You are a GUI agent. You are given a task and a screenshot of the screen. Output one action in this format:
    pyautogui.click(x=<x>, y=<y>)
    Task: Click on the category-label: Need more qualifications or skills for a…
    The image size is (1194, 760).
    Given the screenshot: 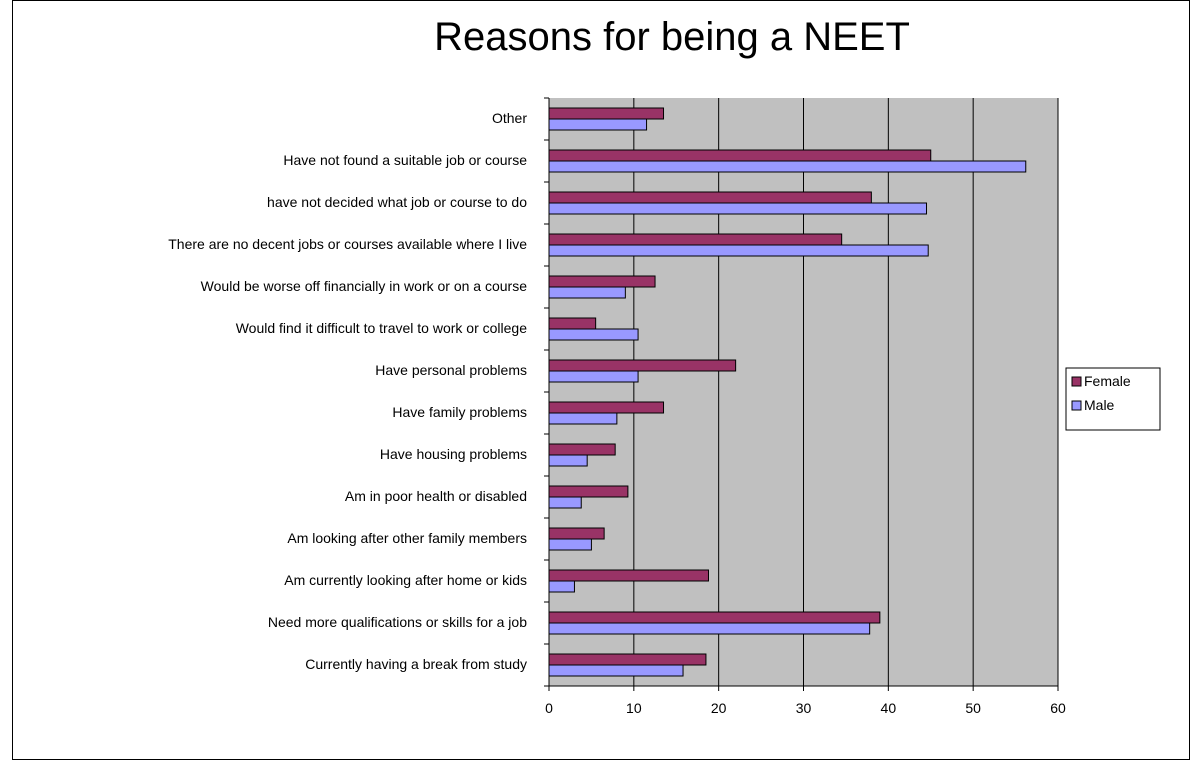 What is the action you would take?
    pyautogui.click(x=397, y=622)
    